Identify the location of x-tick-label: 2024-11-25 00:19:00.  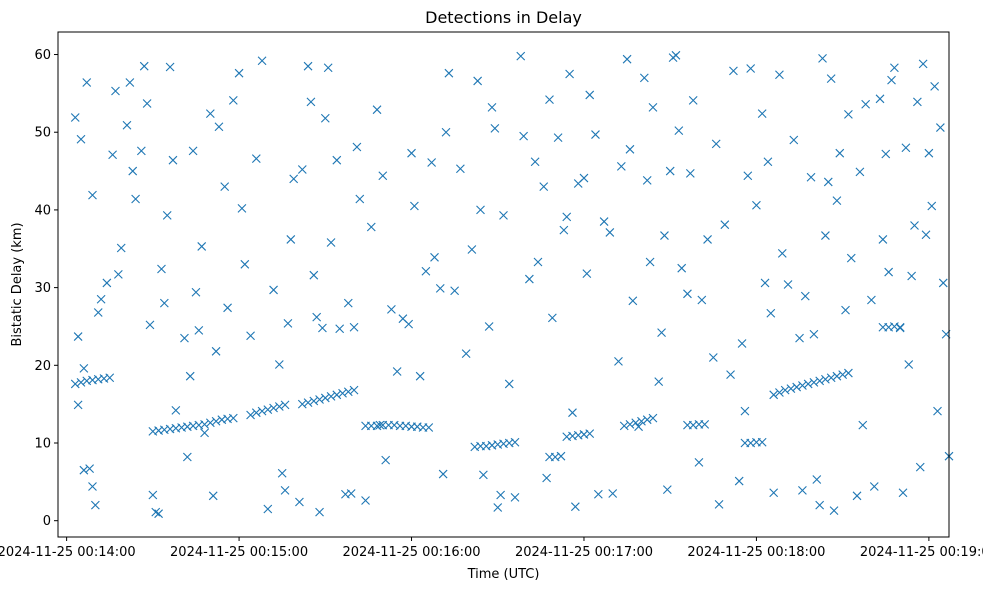
(921, 552).